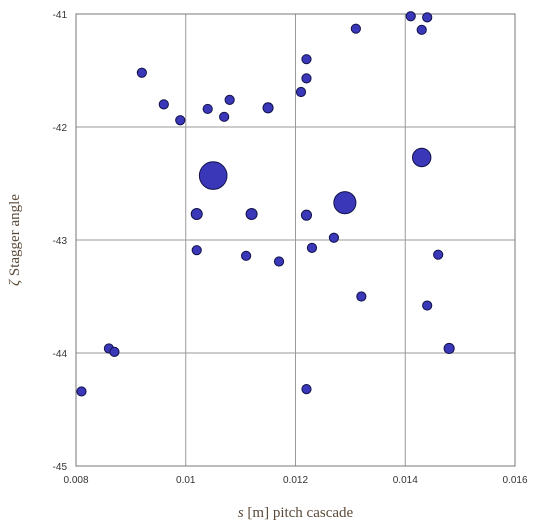 The width and height of the screenshot is (541, 524). What do you see at coordinates (60, 354) in the screenshot?
I see `y-tick-label: -44` at bounding box center [60, 354].